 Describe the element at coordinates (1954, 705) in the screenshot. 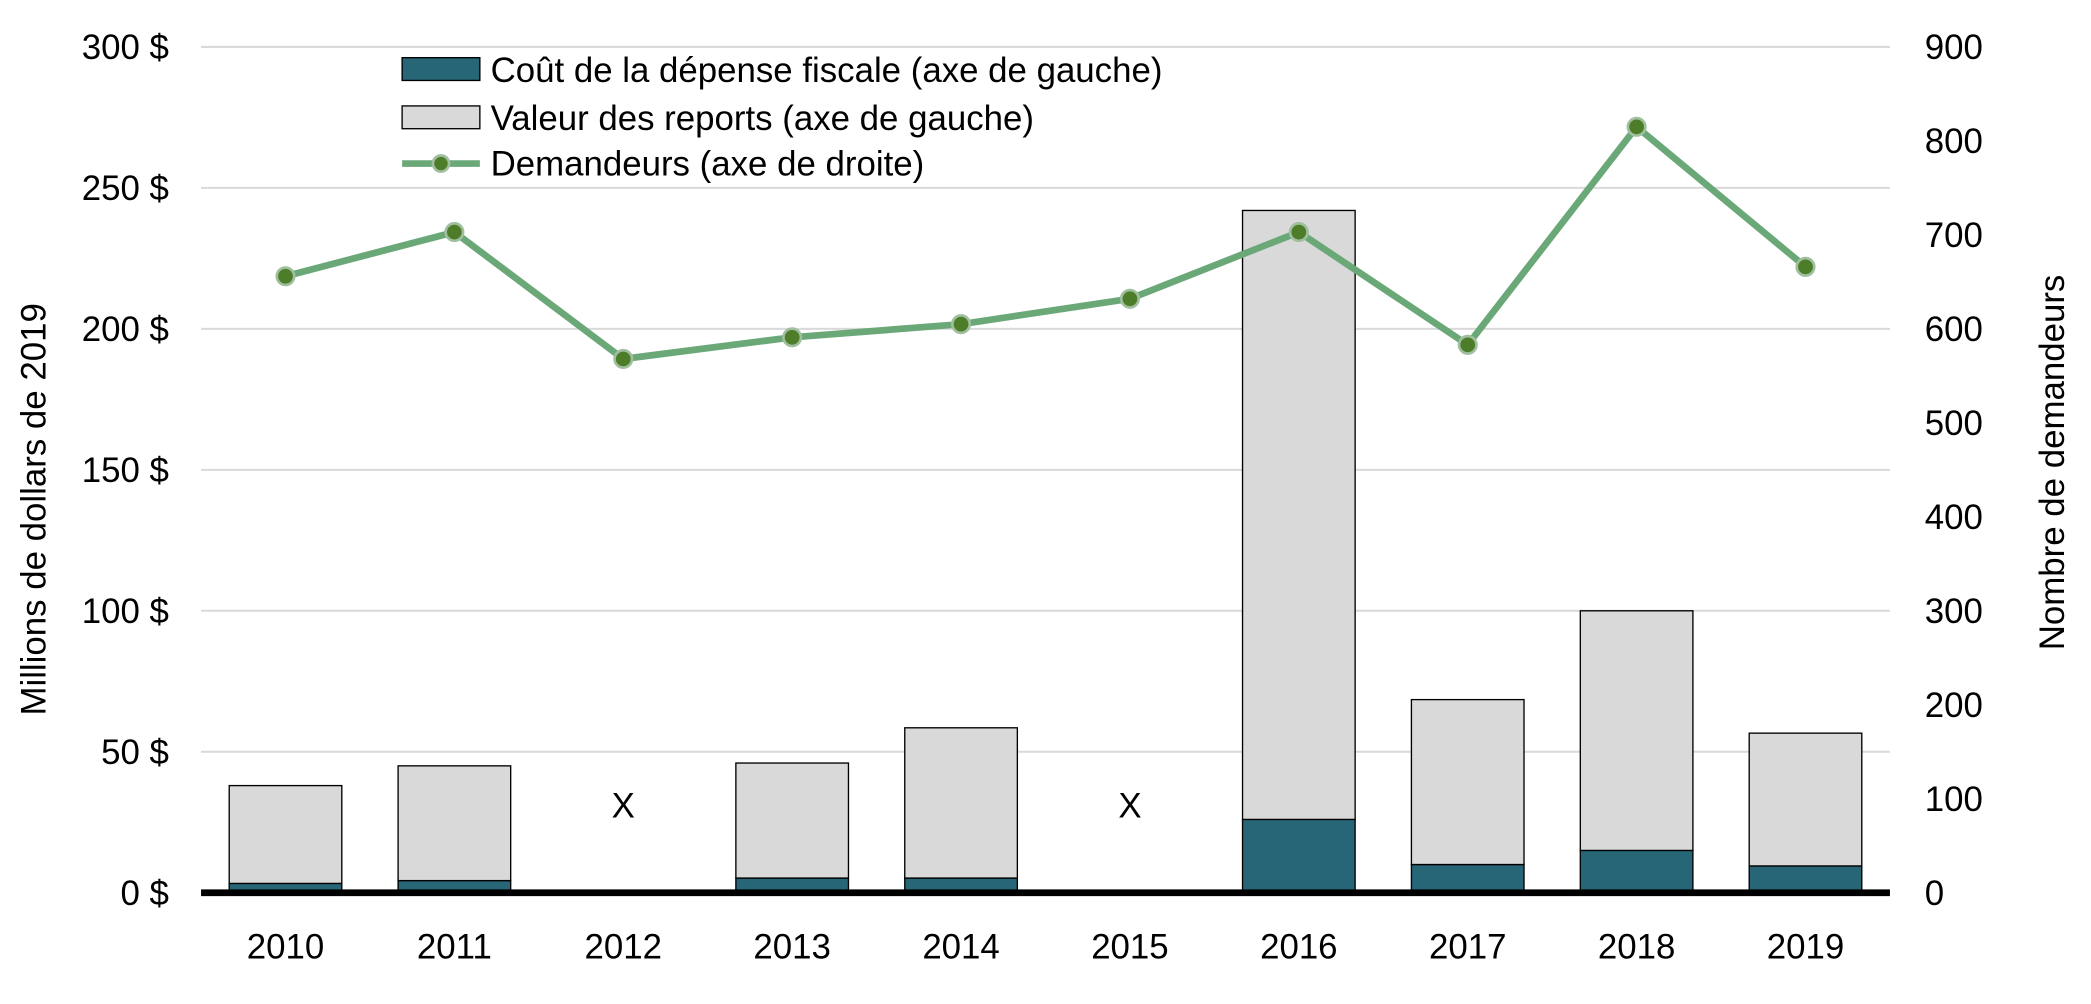

I see `y2-tick-label: 200` at that location.